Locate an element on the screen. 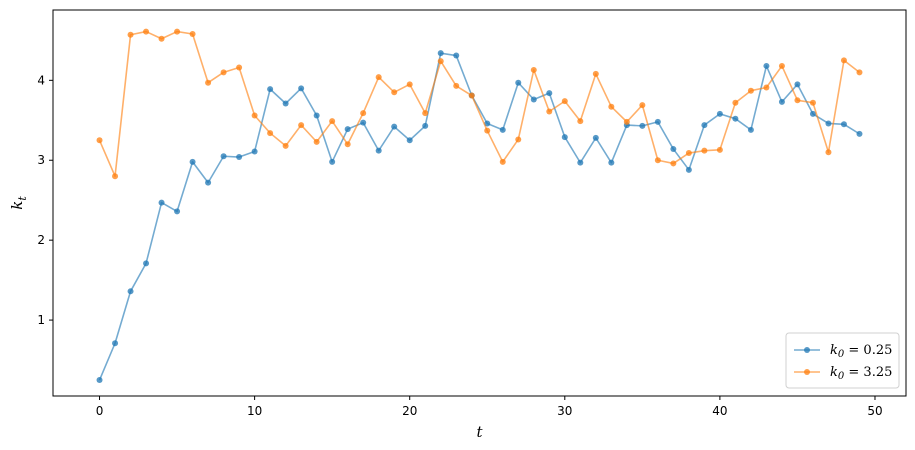 This screenshot has width=915, height=450. x-axis-ticks: 0 10 20 30 40 50 is located at coordinates (489, 407).